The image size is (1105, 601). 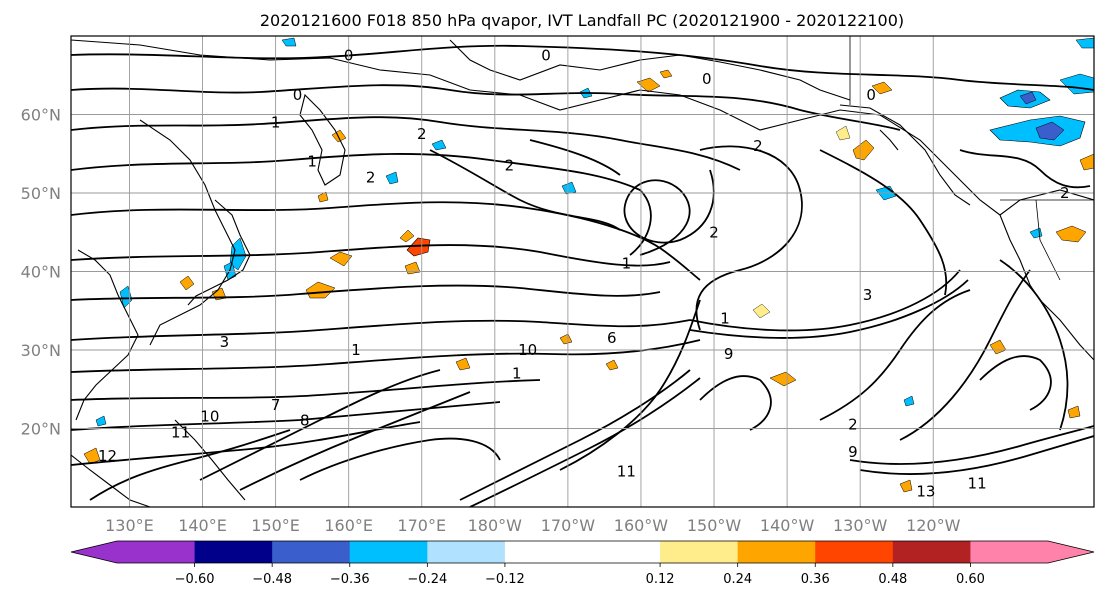 What do you see at coordinates (1071, 552) in the screenshot?
I see `colorbar-extend-max` at bounding box center [1071, 552].